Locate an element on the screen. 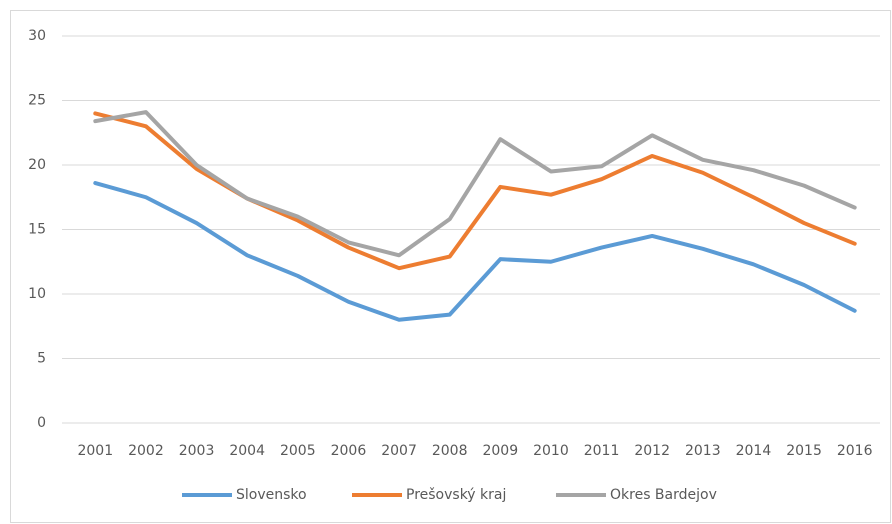 This screenshot has width=892, height=524. x-tick-label: 2015 is located at coordinates (804, 451).